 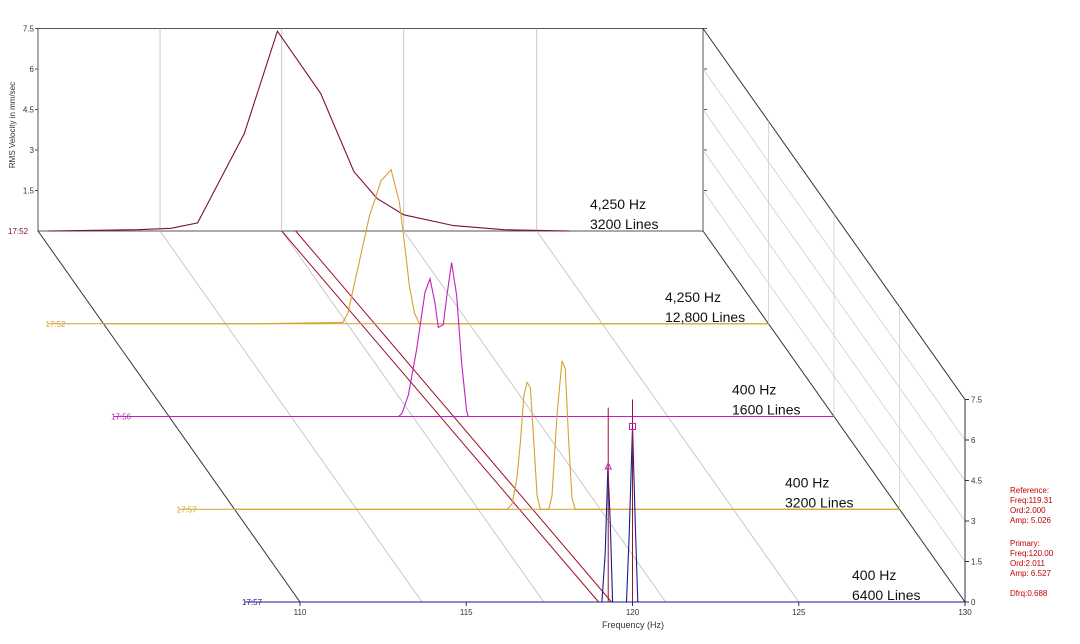 What do you see at coordinates (18, 231) in the screenshot?
I see `time-label-1: 17:52` at bounding box center [18, 231].